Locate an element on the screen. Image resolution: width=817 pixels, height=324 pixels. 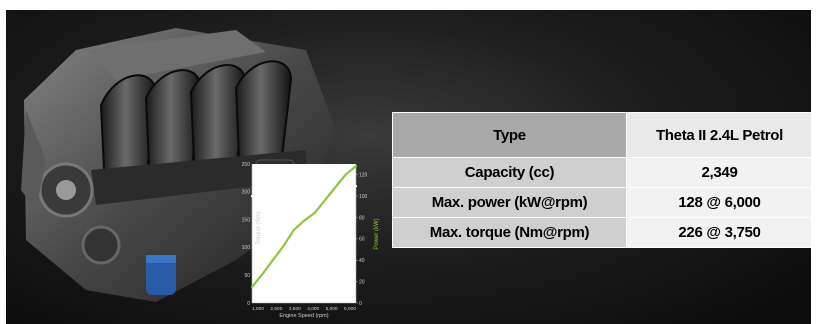
spec-row-power: Max. power (kW@rpm) 128 @ 6,000 is located at coordinates (602, 203).